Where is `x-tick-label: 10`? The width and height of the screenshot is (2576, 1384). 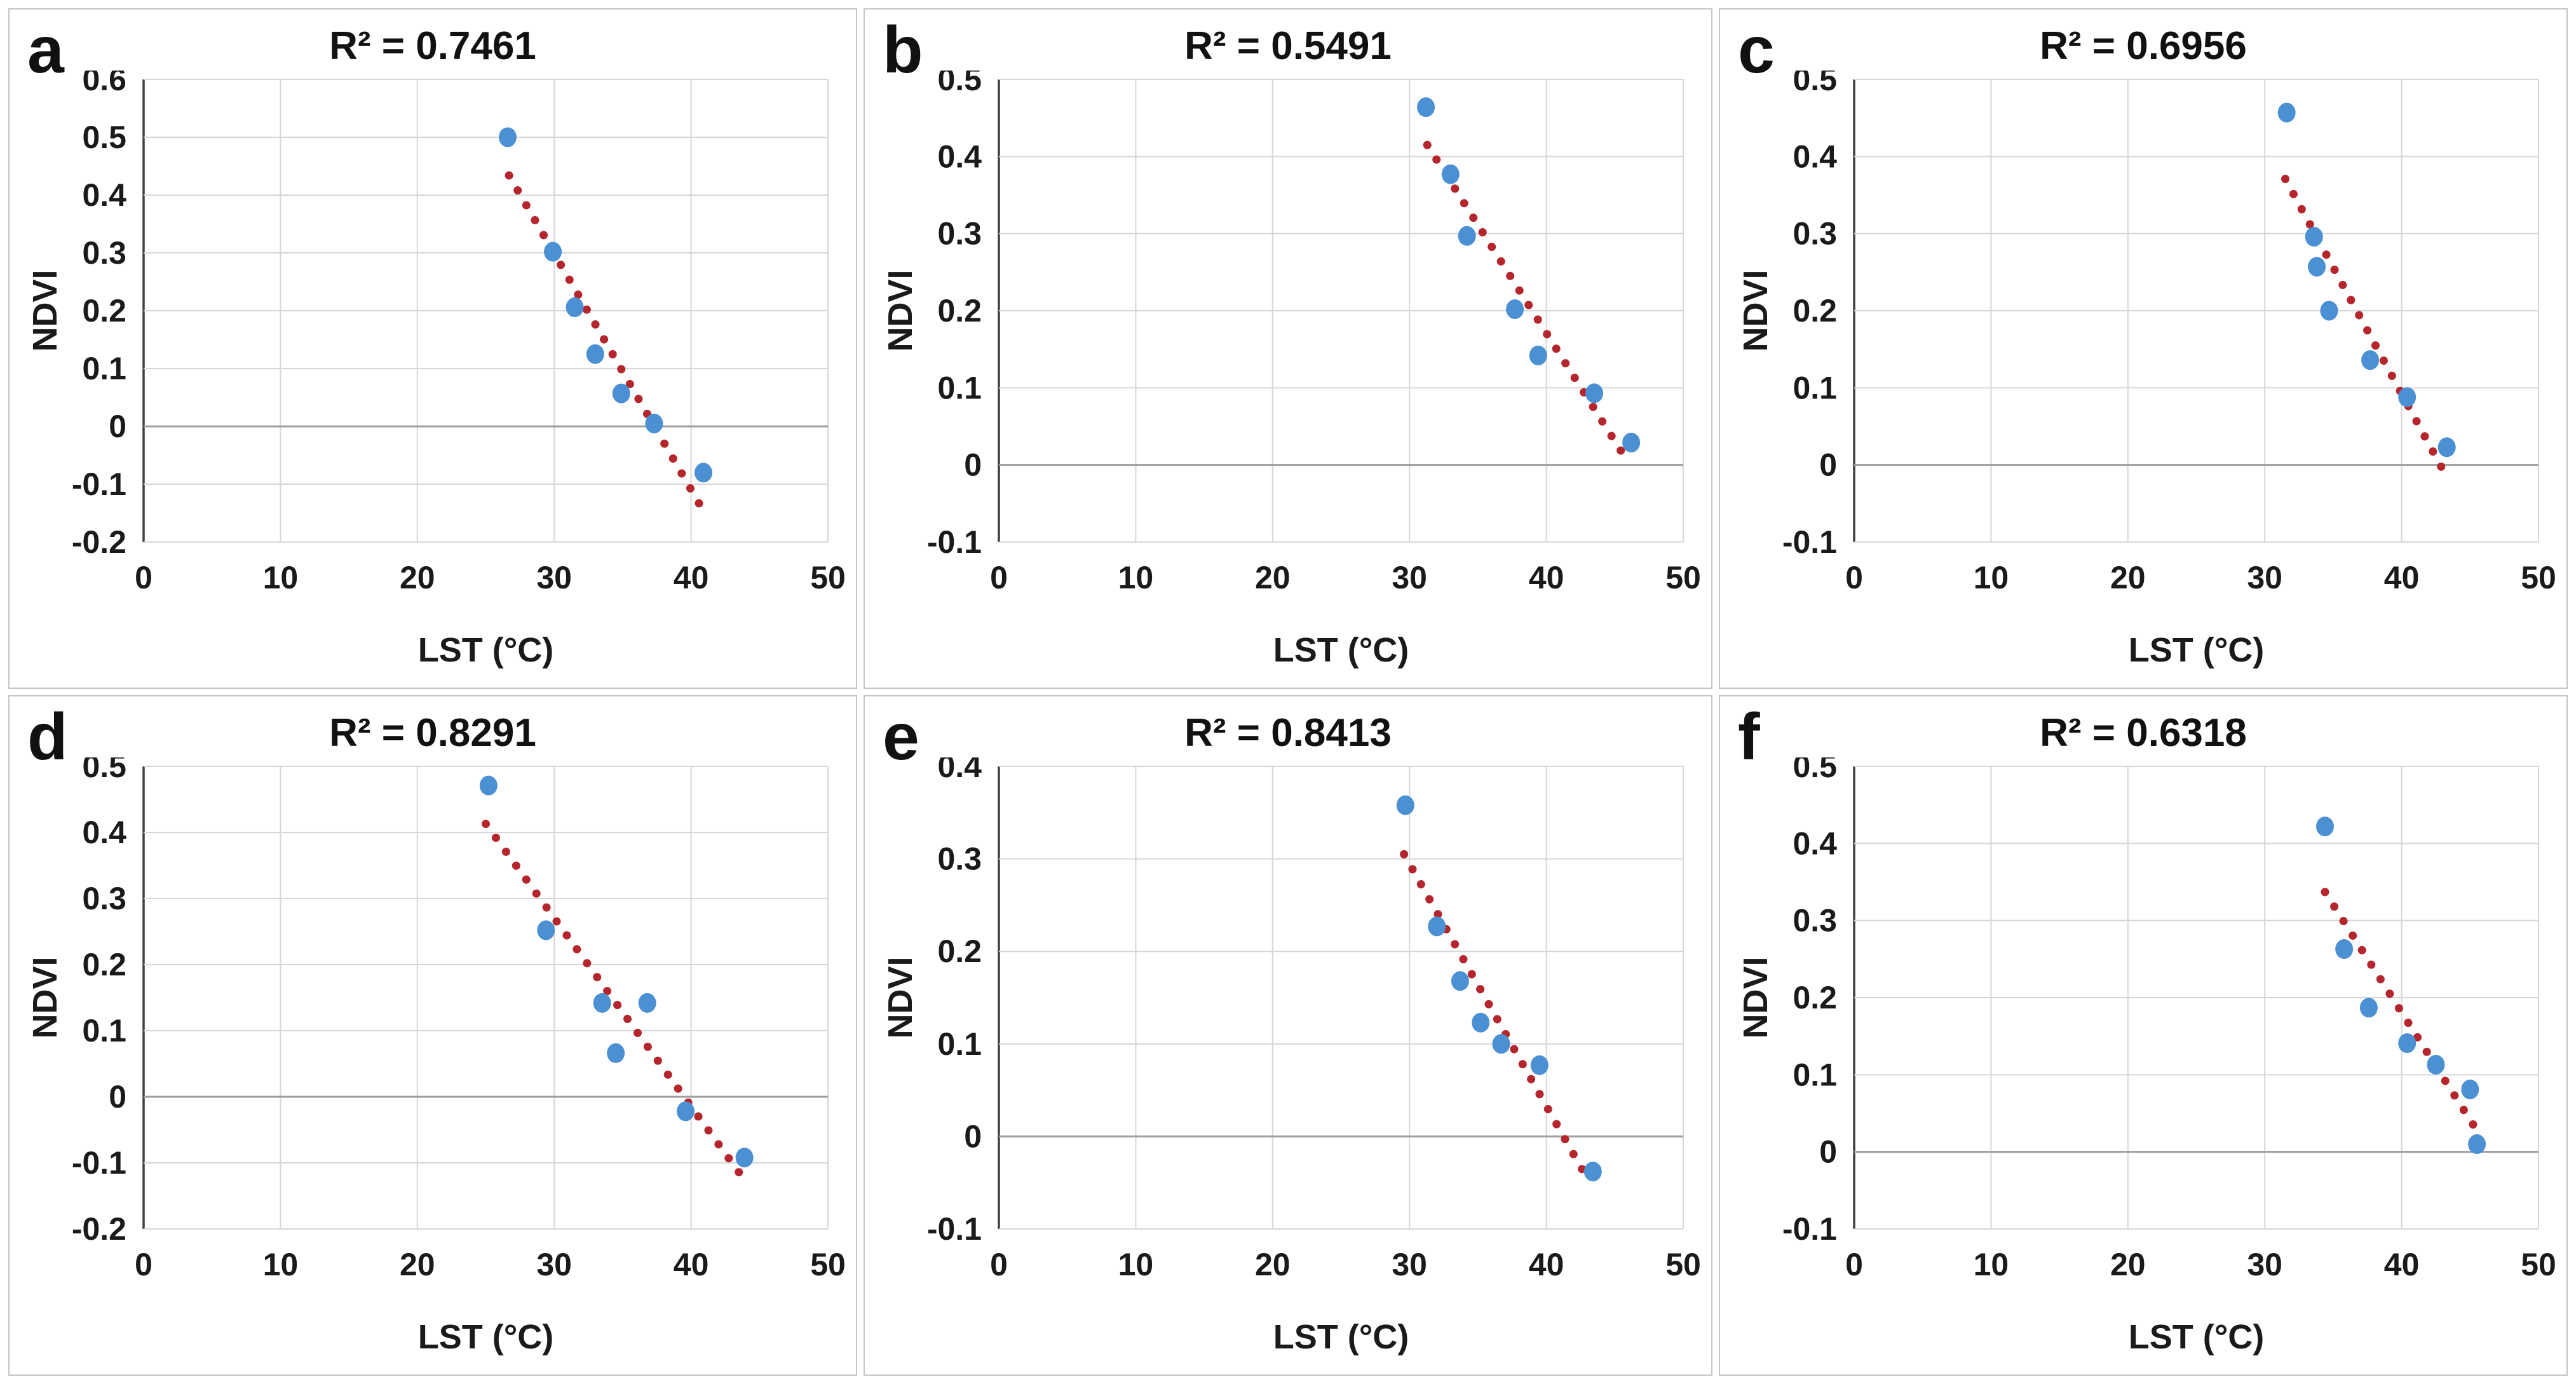 x-tick-label: 10 is located at coordinates (281, 1265).